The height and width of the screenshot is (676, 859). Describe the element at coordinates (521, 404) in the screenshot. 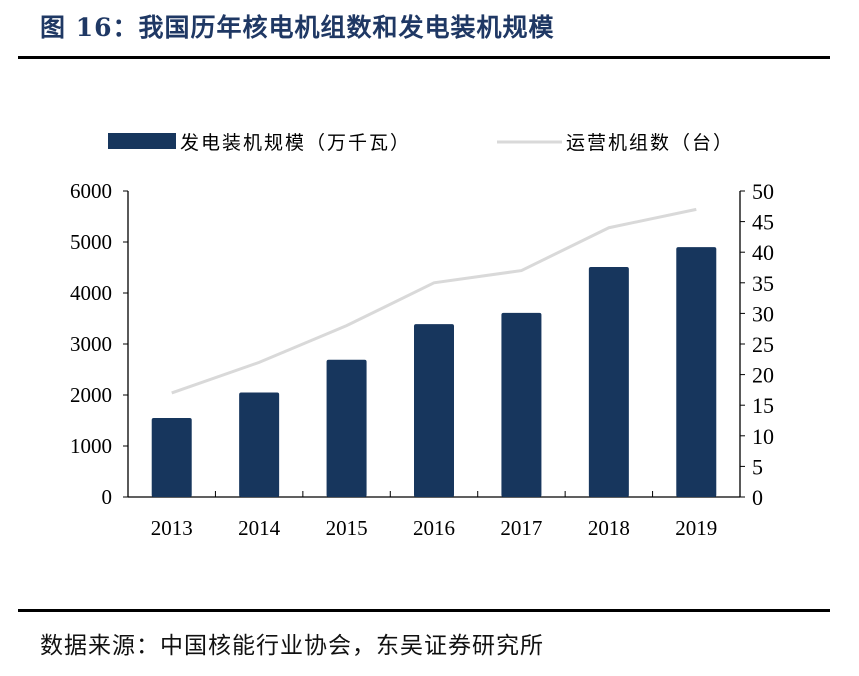

I see `bar-2017` at that location.